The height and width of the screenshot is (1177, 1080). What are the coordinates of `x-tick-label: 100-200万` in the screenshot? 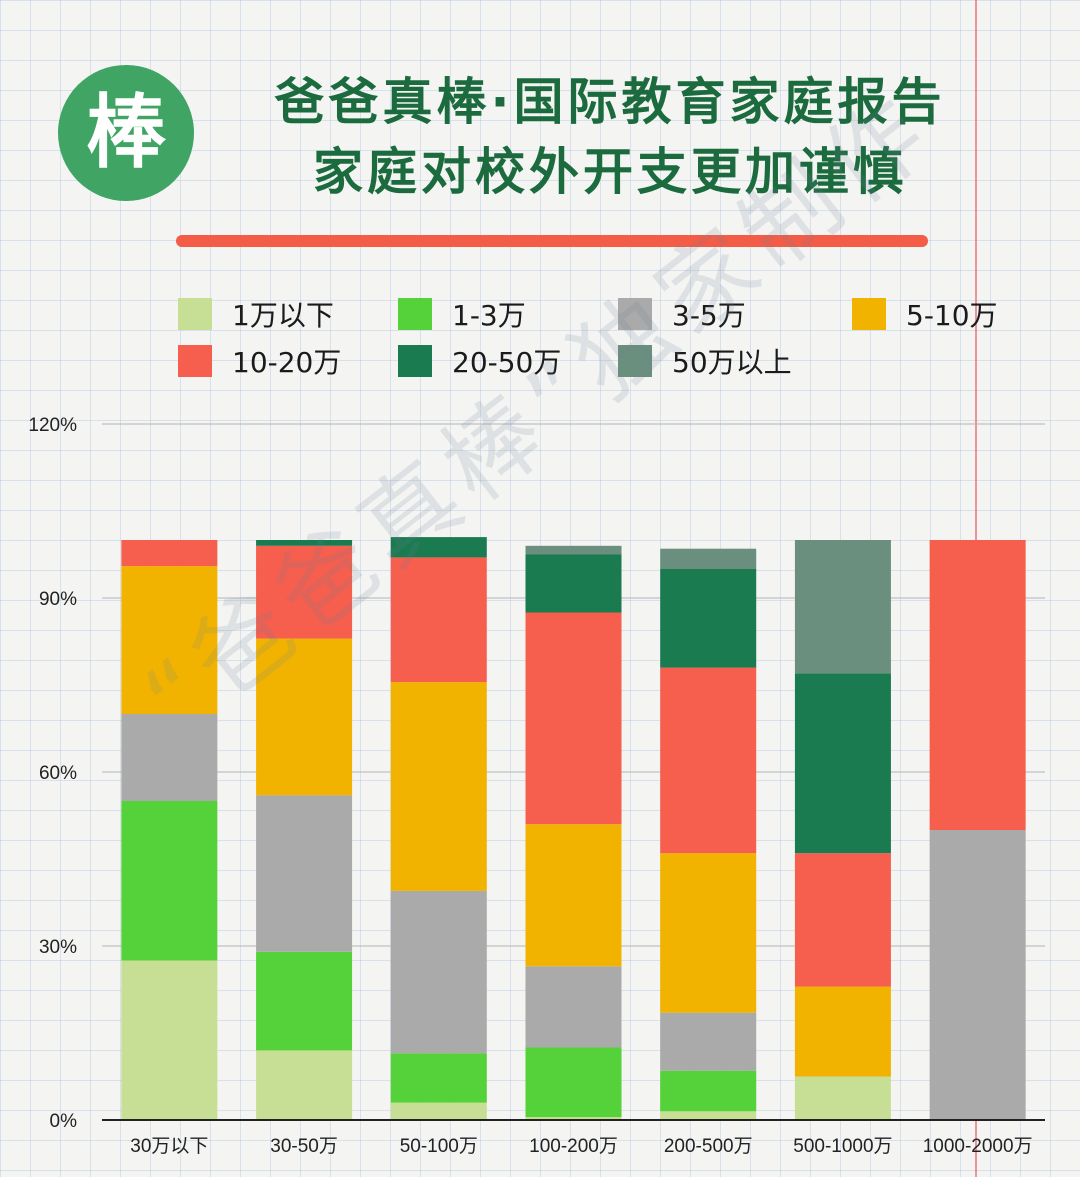 It's located at (573, 1146).